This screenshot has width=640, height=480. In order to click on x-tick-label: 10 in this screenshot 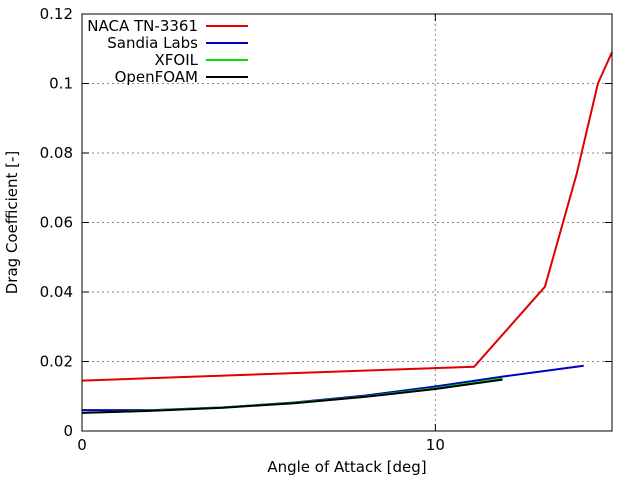, I will do `click(435, 445)`.